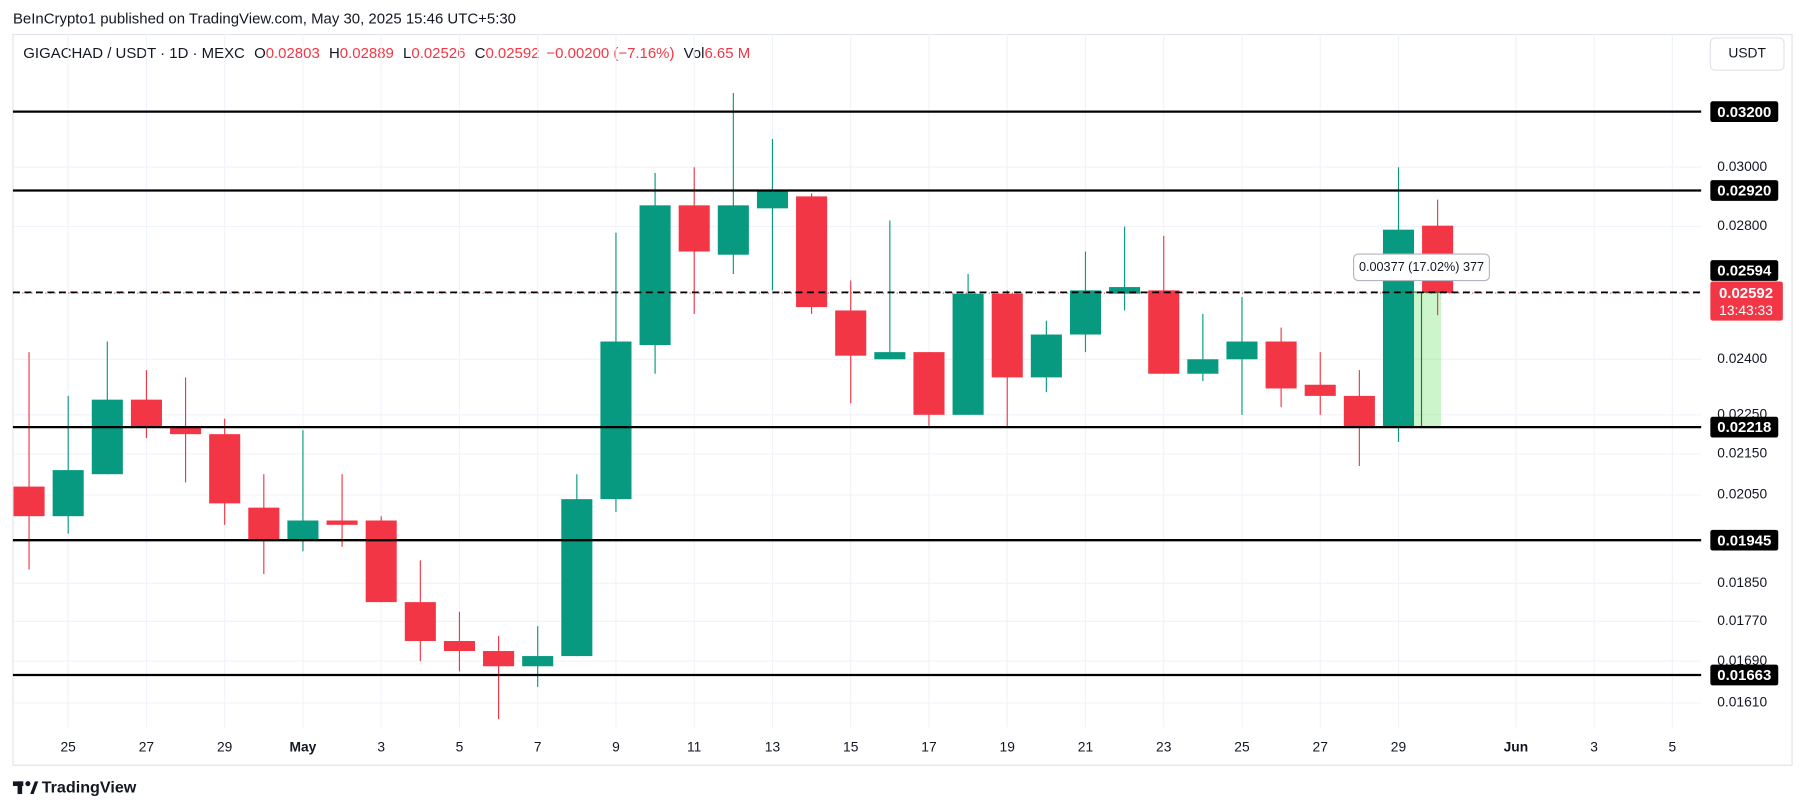 Image resolution: width=1805 pixels, height=809 pixels. What do you see at coordinates (1516, 747) in the screenshot?
I see `x-tick-label: Jun` at bounding box center [1516, 747].